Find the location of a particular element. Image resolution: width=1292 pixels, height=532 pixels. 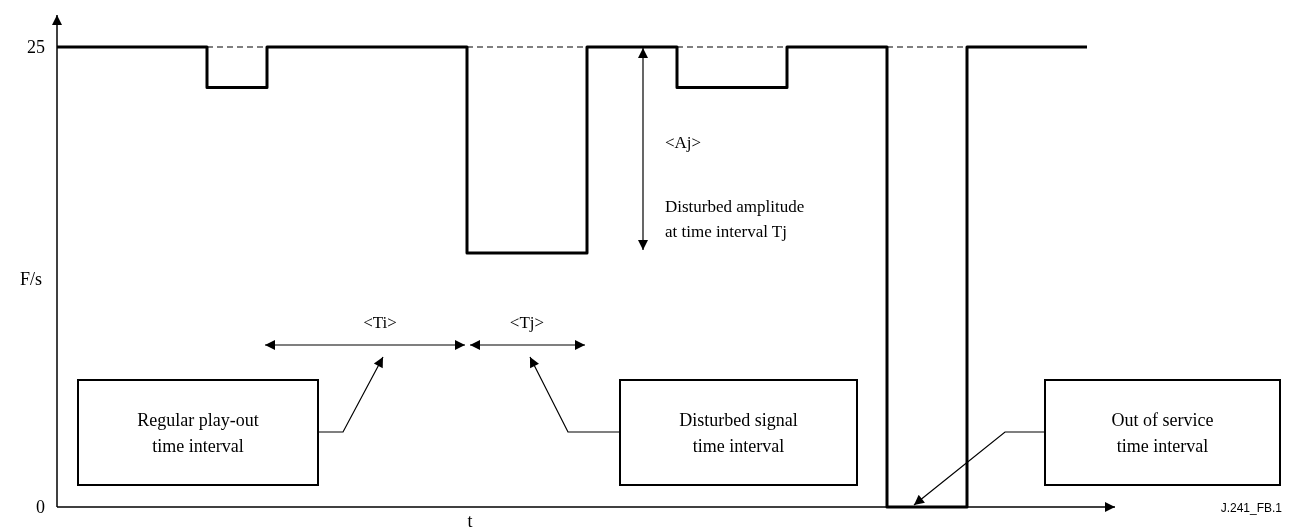

annotation: Disturbed signal time interval is located at coordinates (738, 433).